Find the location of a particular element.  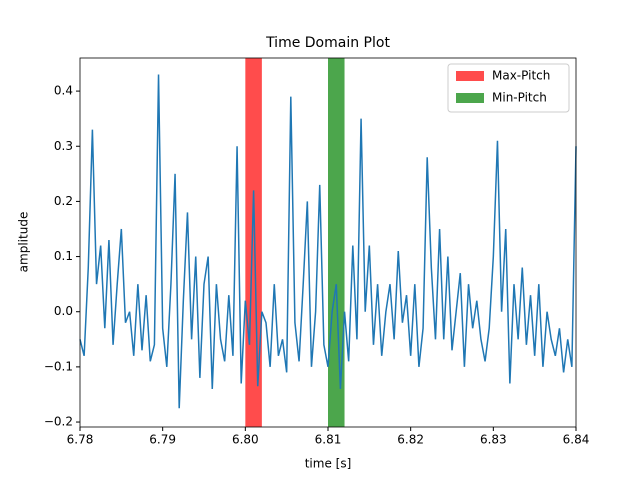

chart-title: Time Domain Plot is located at coordinates (327, 43).